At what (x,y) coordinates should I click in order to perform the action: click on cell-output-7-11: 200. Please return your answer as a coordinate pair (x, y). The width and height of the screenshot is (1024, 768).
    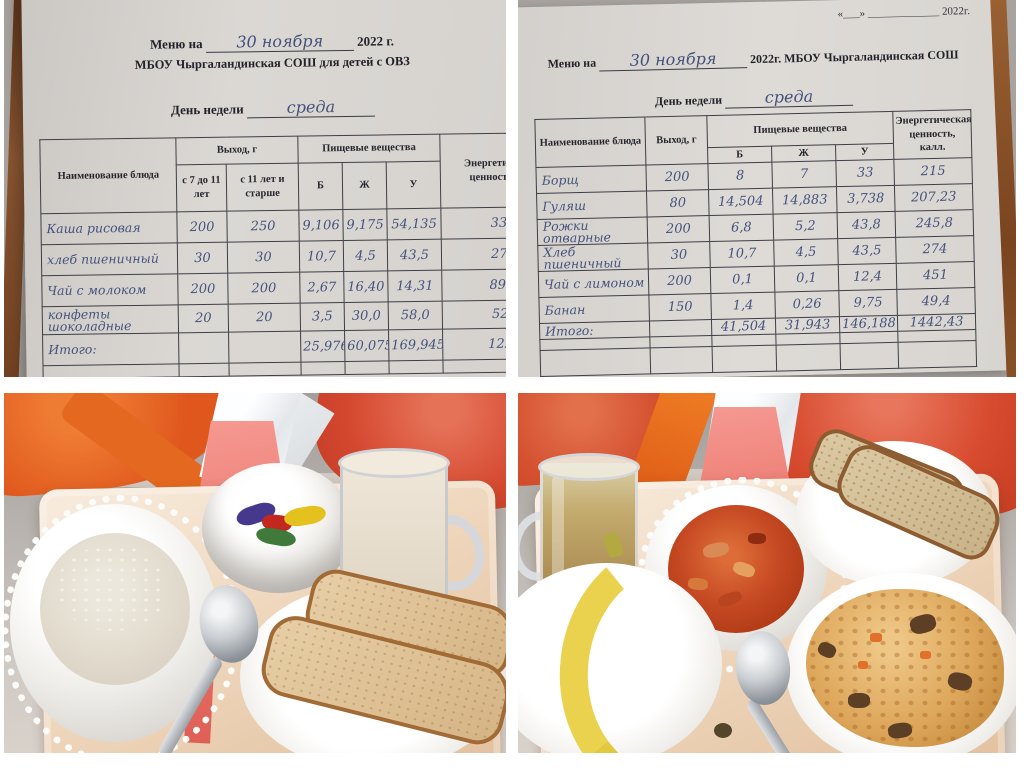
    Looking at the image, I should click on (203, 289).